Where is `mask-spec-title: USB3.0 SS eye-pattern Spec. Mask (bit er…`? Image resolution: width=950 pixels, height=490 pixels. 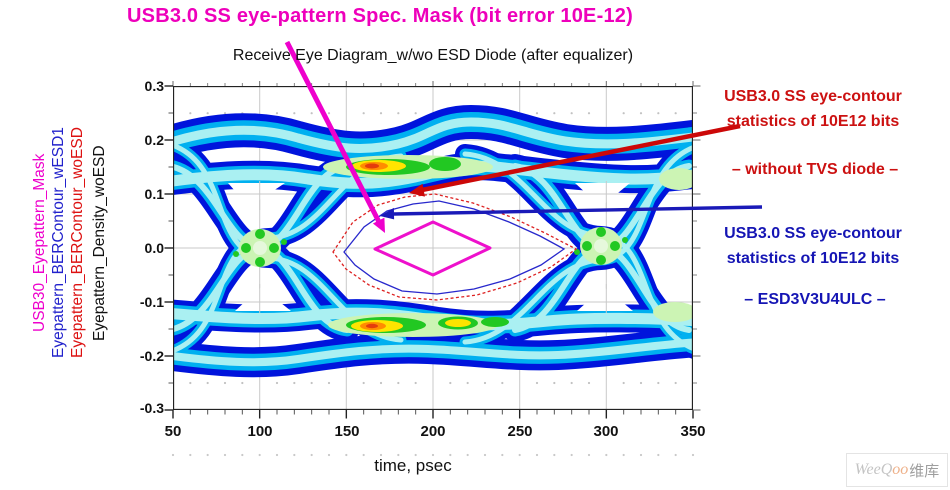
mask-spec-title: USB3.0 SS eye-pattern Spec. Mask (bit er… is located at coordinates (380, 16).